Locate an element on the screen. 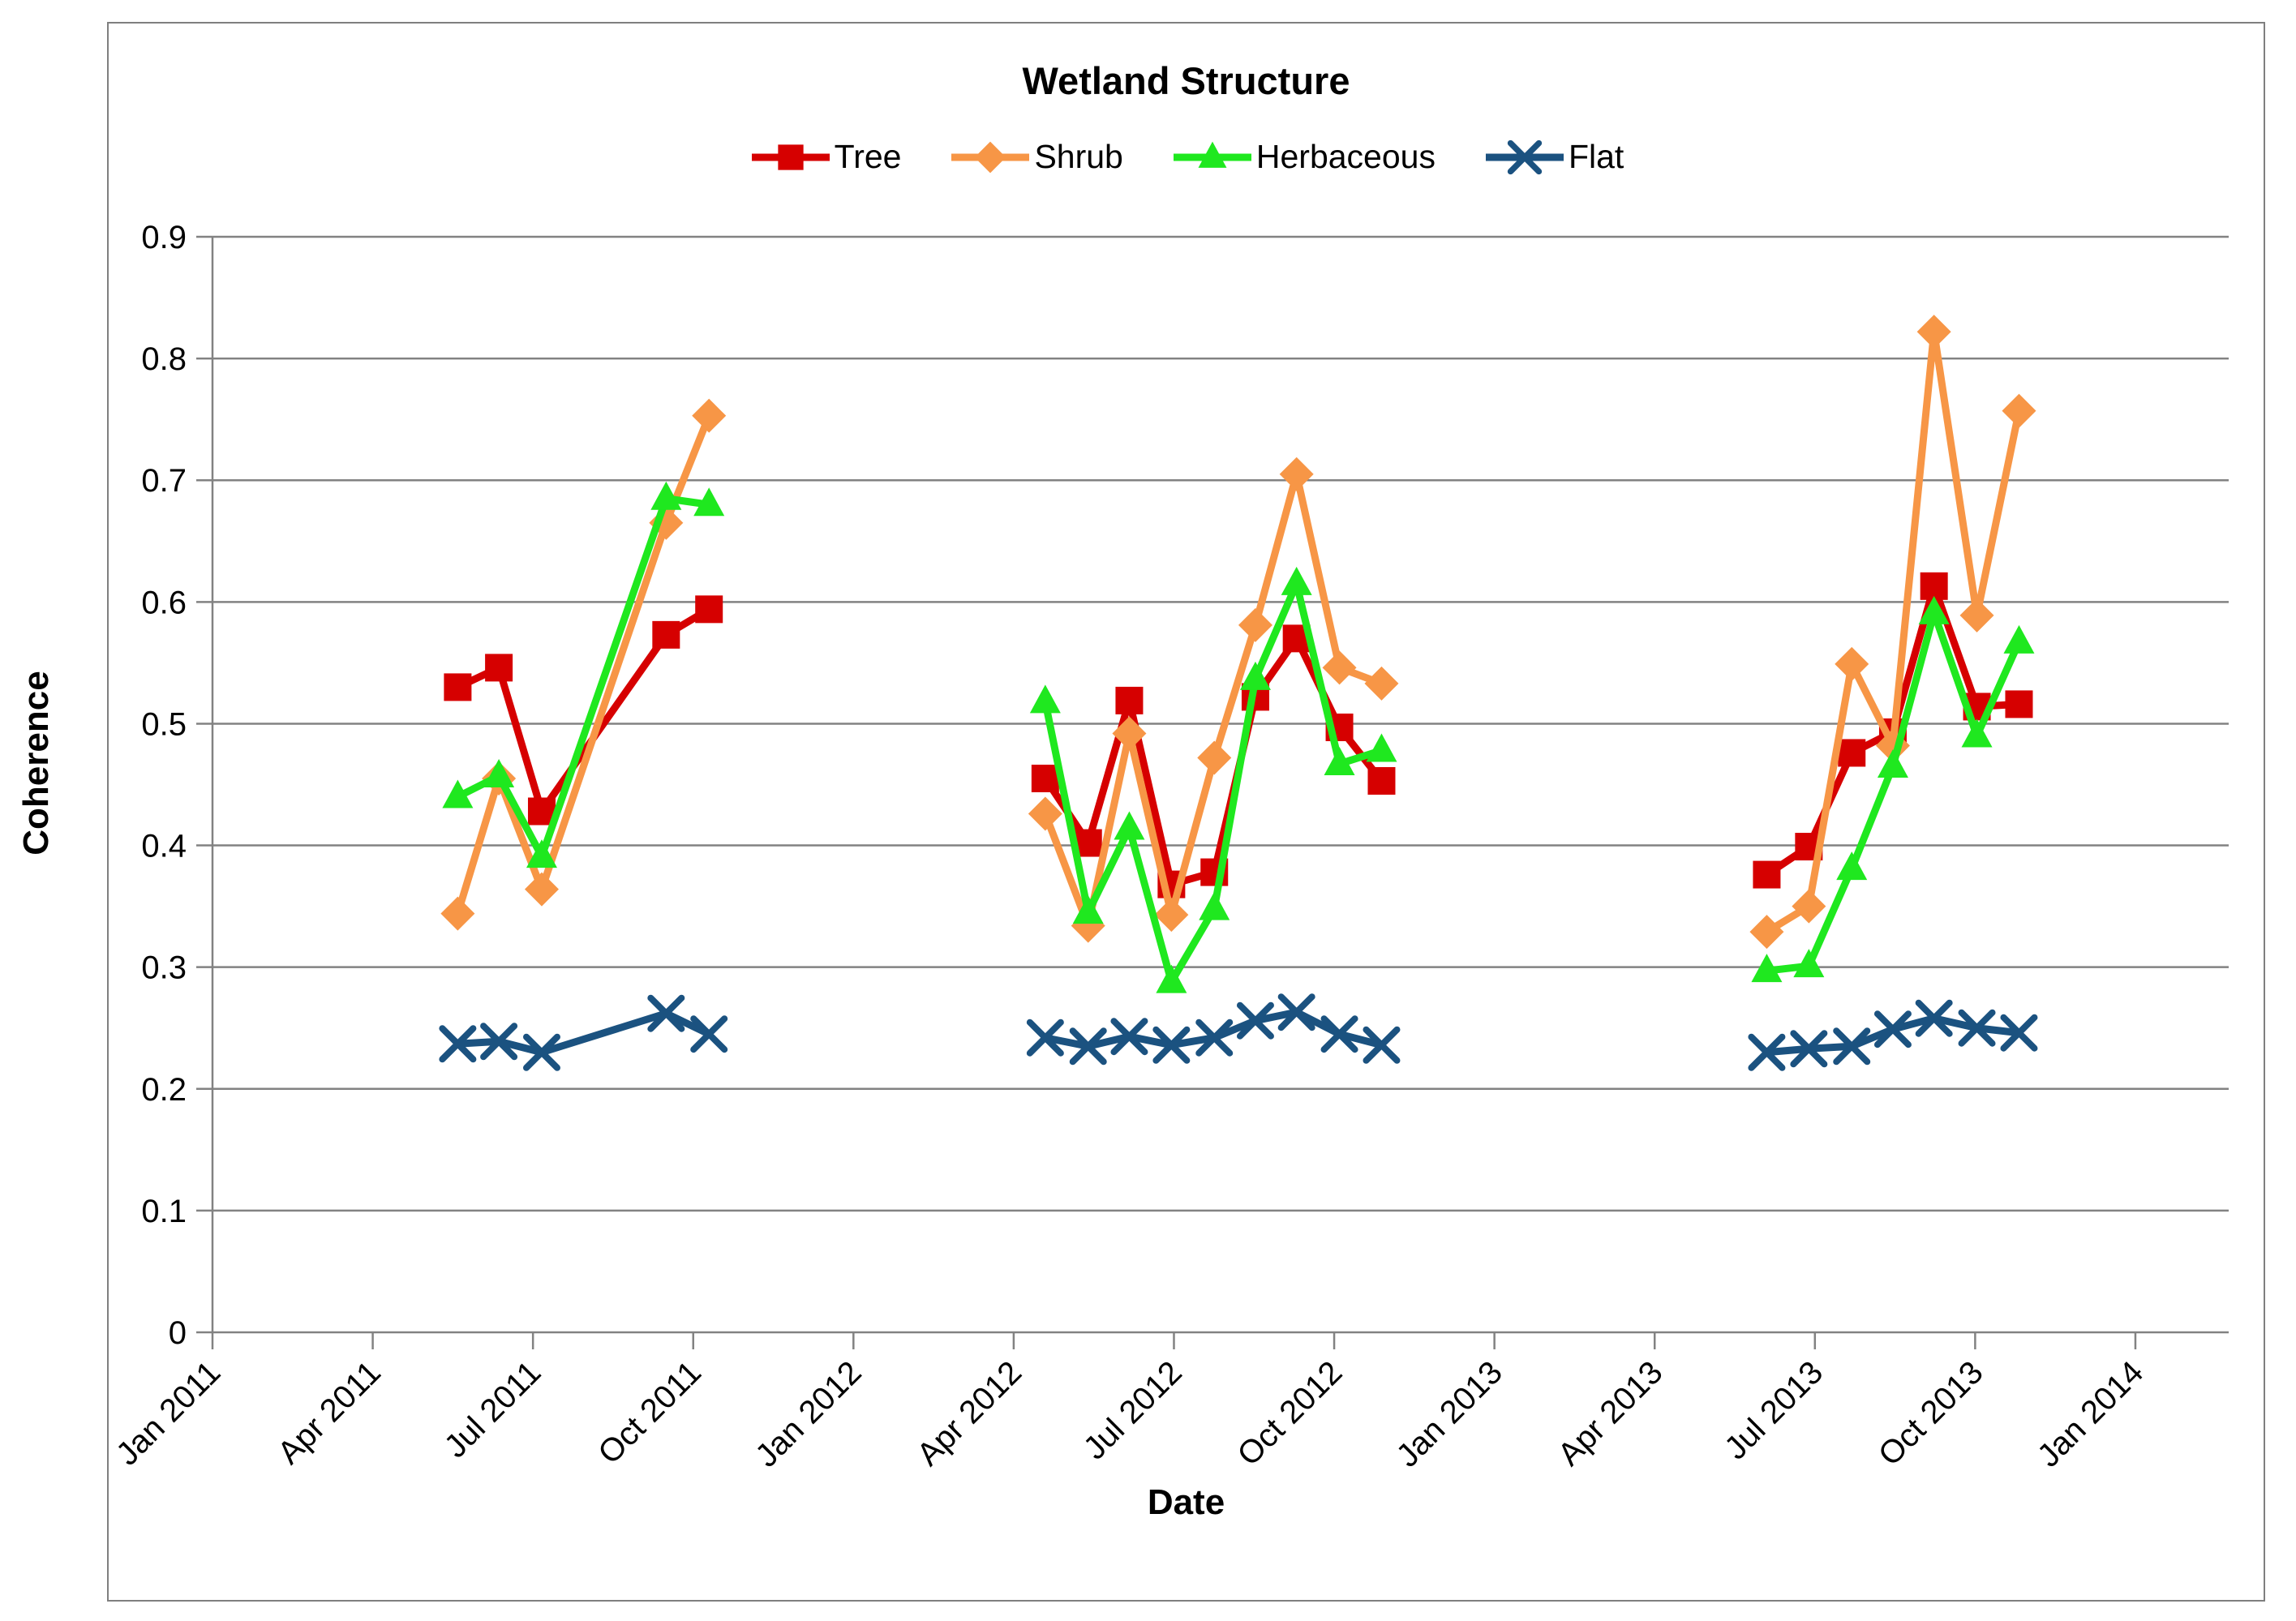 Image resolution: width=2296 pixels, height=1621 pixels. x-tick-label: Apr 2012 is located at coordinates (969, 1413).